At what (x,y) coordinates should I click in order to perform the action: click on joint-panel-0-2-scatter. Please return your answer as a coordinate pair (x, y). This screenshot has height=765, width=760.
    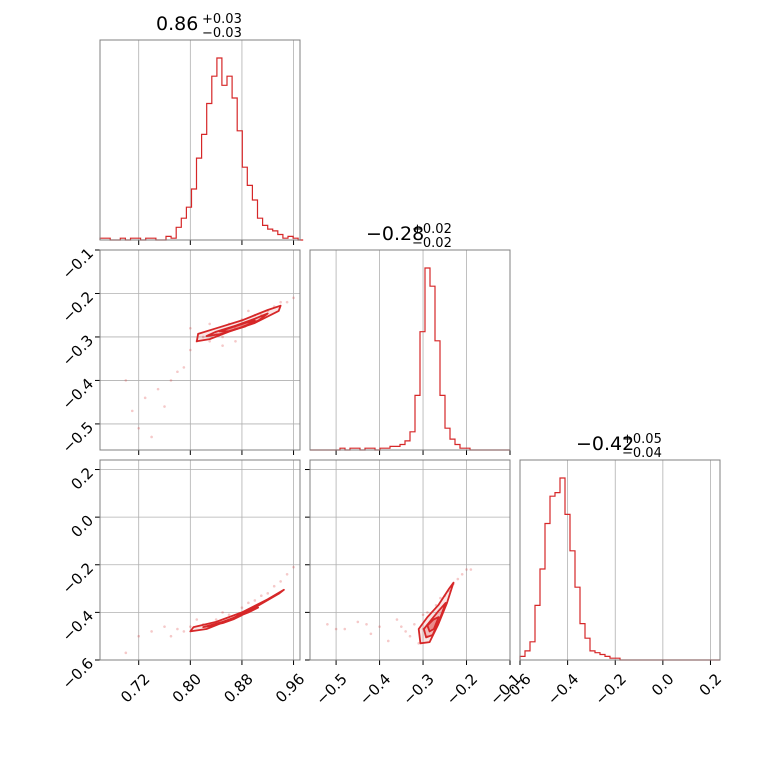
    Looking at the image, I should click on (209, 610).